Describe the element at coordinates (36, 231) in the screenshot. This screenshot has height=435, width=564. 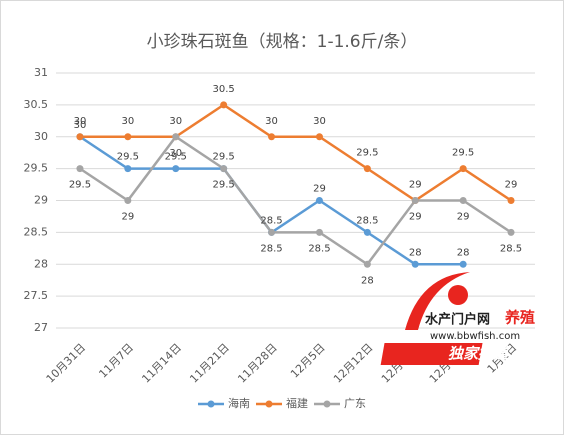
I see `y-tick-label: 28.5` at that location.